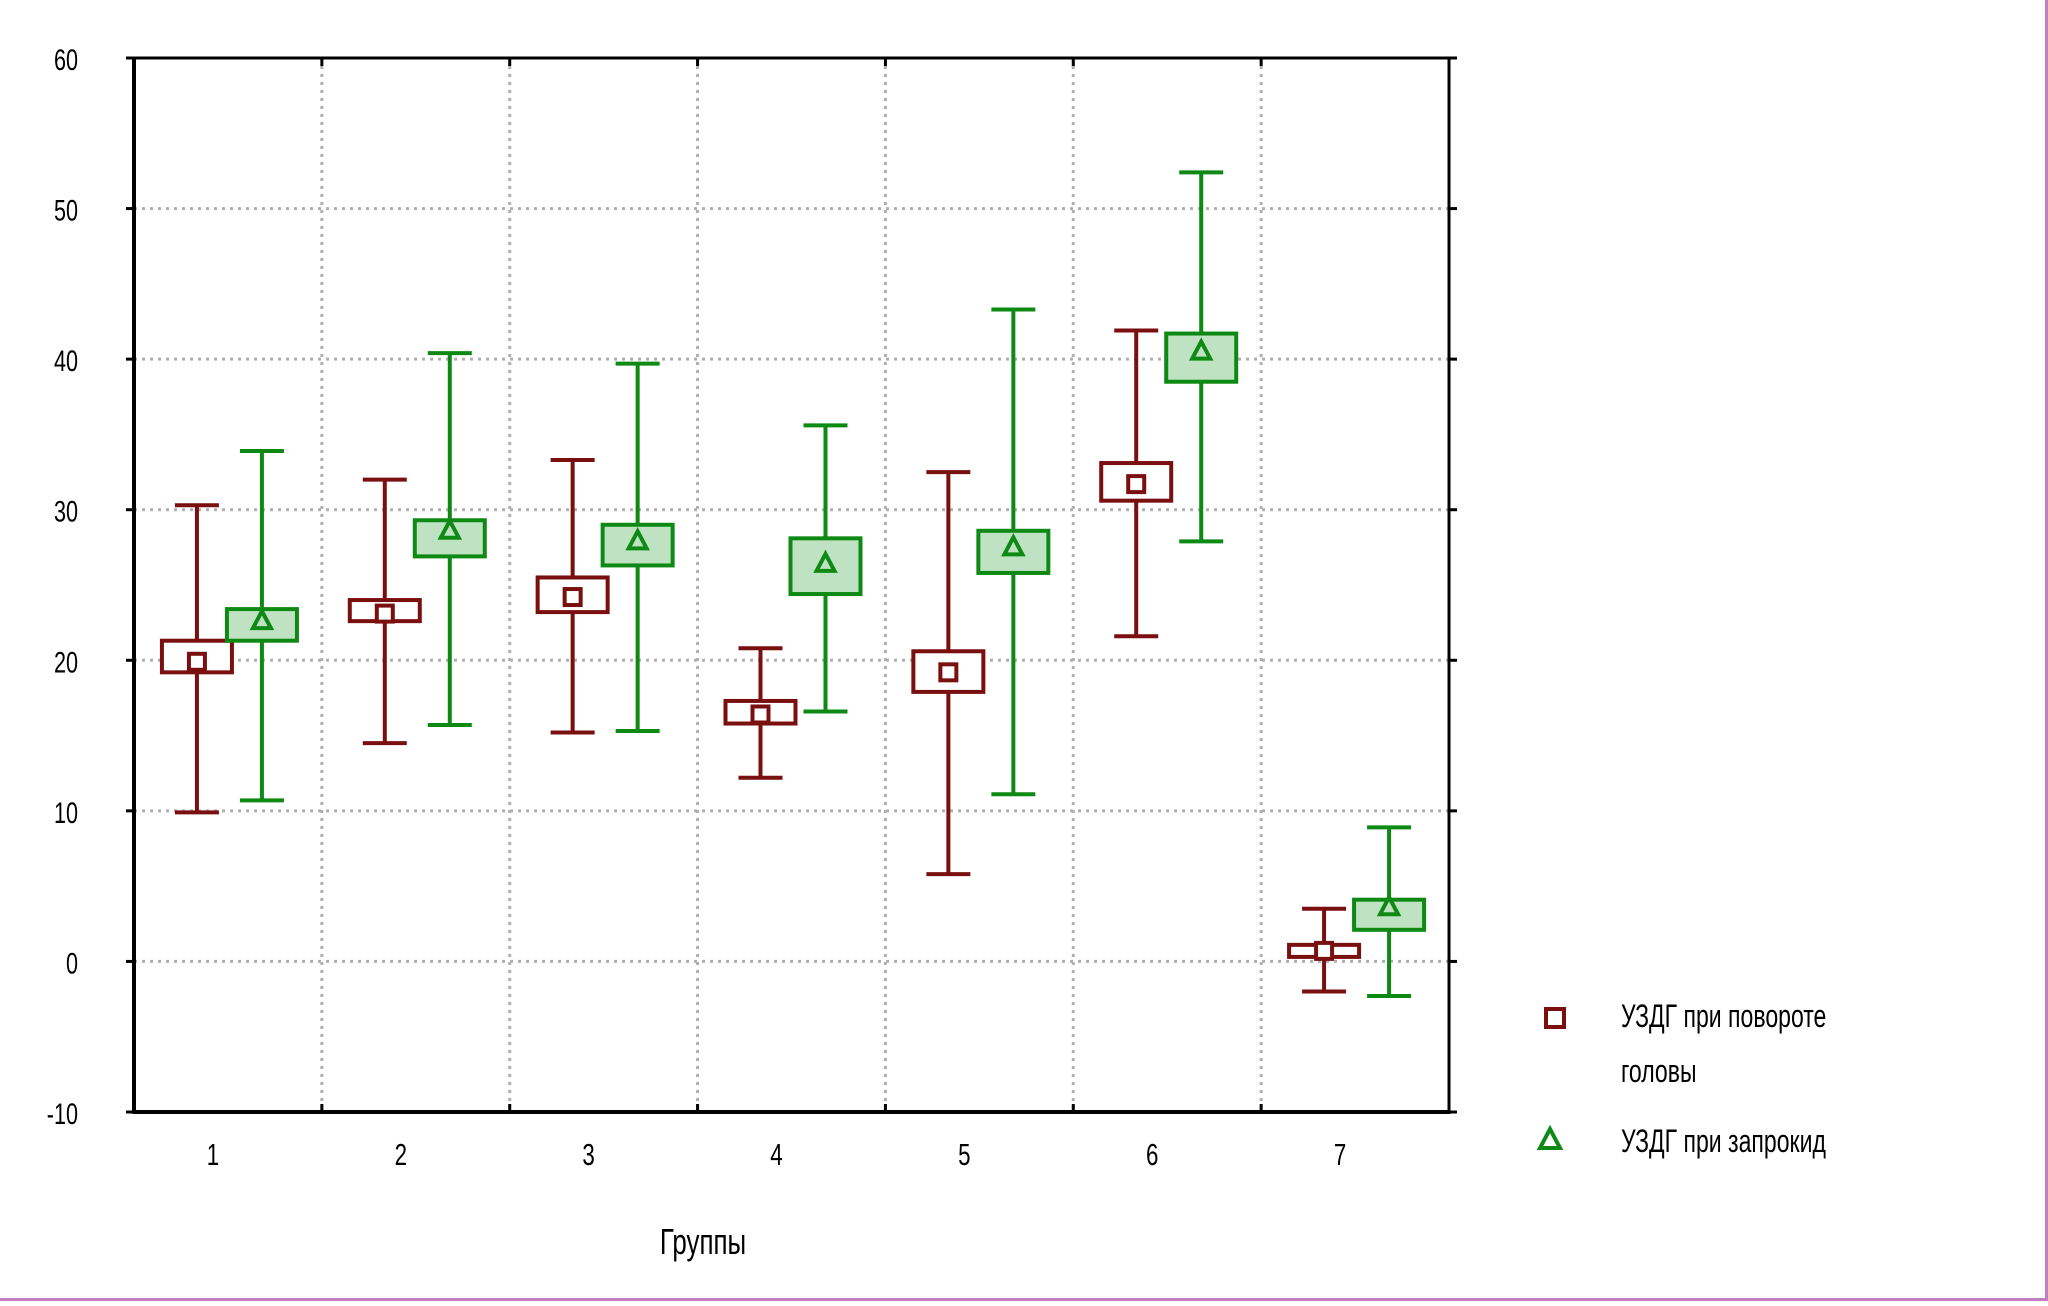 The image size is (2048, 1306). Describe the element at coordinates (62, 1113) in the screenshot. I see `y-tick-label: -10` at that location.